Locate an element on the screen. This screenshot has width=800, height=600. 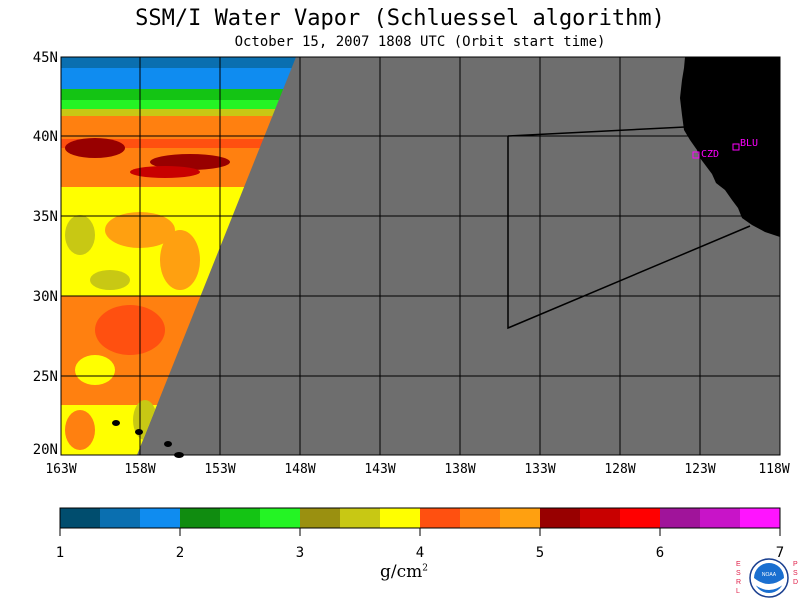
noaa-logo: NOAA is located at coordinates (769, 578).